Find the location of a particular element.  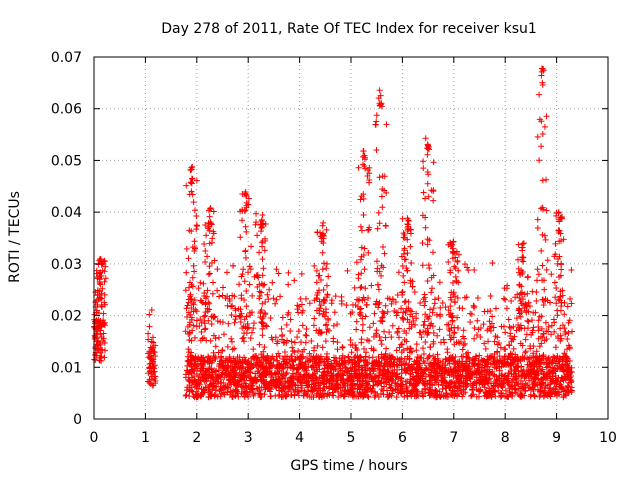

x-tick-label: 8 is located at coordinates (505, 438).